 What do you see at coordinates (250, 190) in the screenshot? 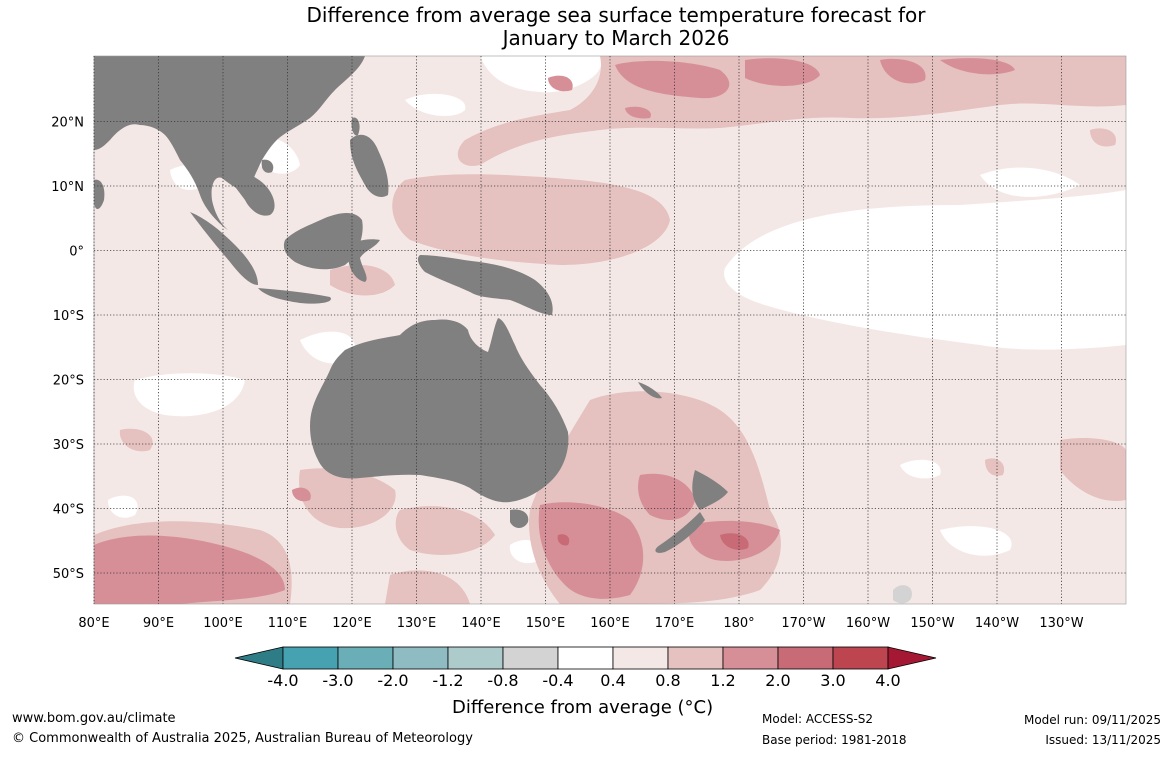
I see `indochina` at bounding box center [250, 190].